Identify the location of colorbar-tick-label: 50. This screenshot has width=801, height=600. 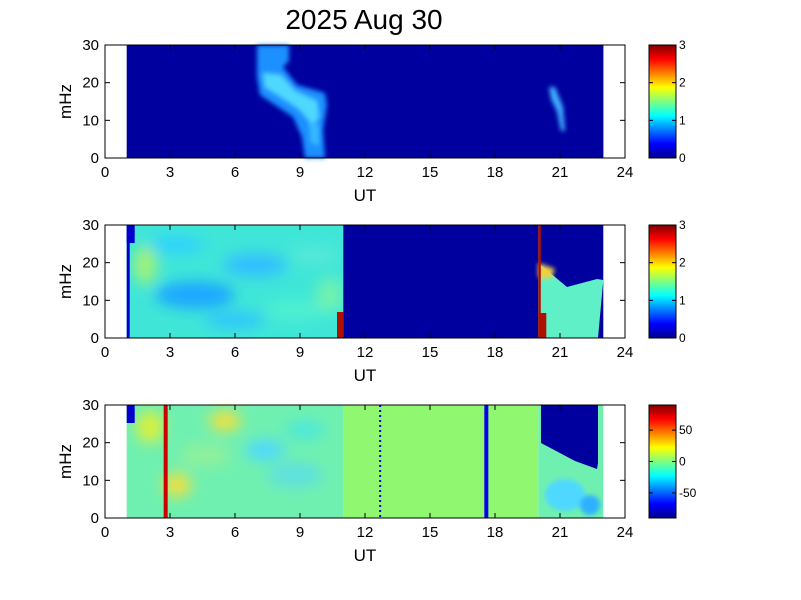
(686, 430).